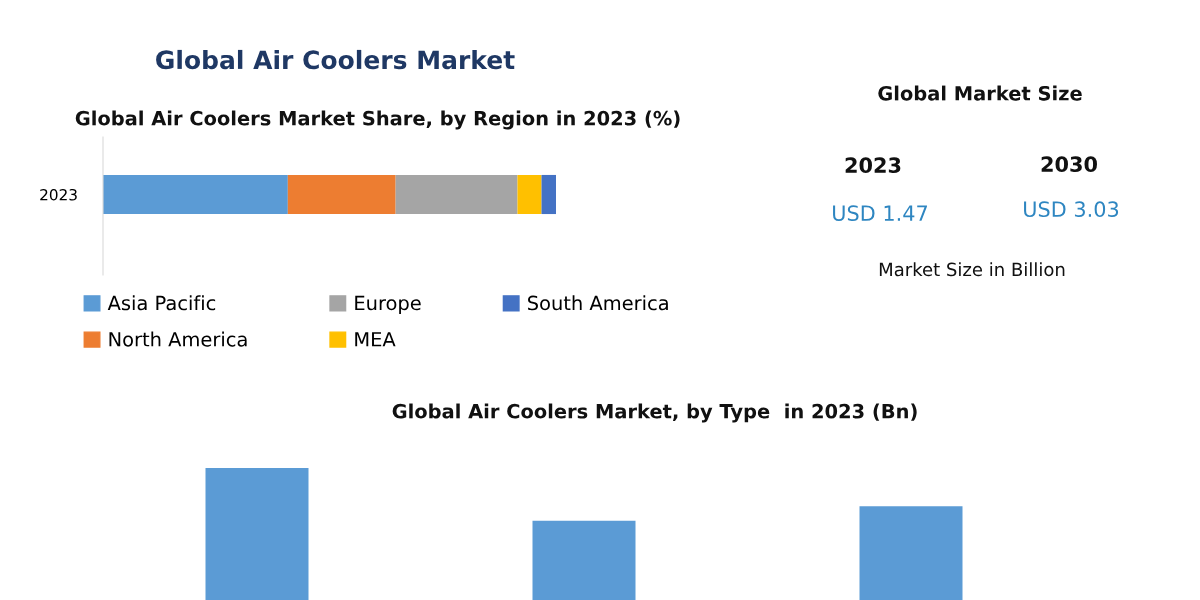 The height and width of the screenshot is (600, 1200). Describe the element at coordinates (1071, 209) in the screenshot. I see `text: USD 3.03` at that location.